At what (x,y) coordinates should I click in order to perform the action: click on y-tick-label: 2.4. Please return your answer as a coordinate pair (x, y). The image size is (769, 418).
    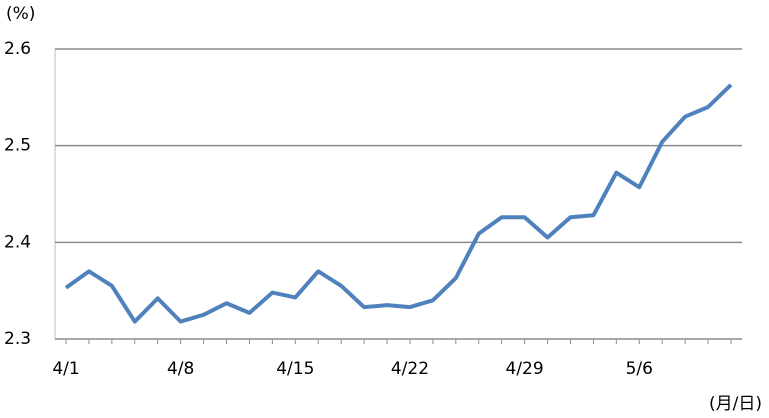
    Looking at the image, I should click on (17, 242).